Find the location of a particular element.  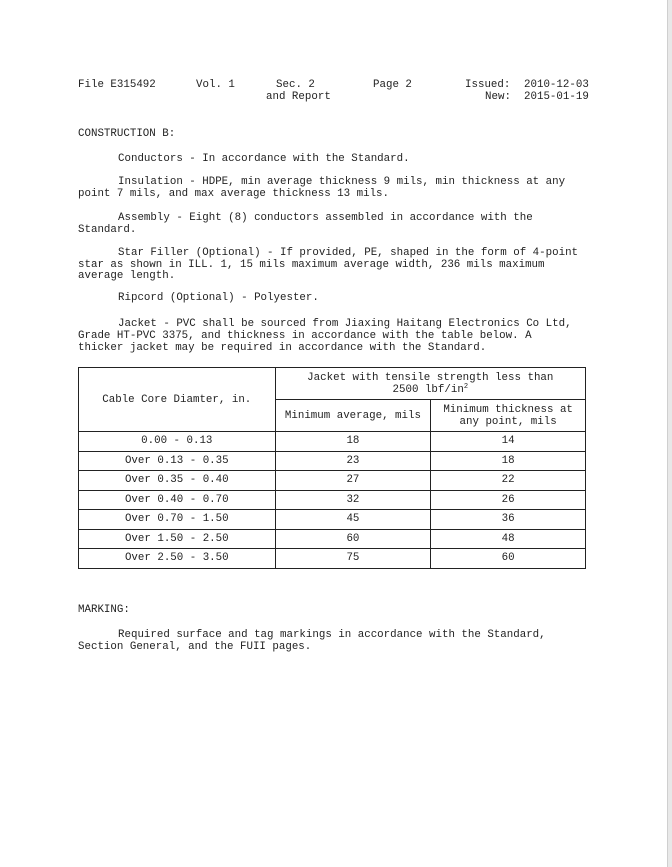

cell-min-thickness: 36 is located at coordinates (508, 519).